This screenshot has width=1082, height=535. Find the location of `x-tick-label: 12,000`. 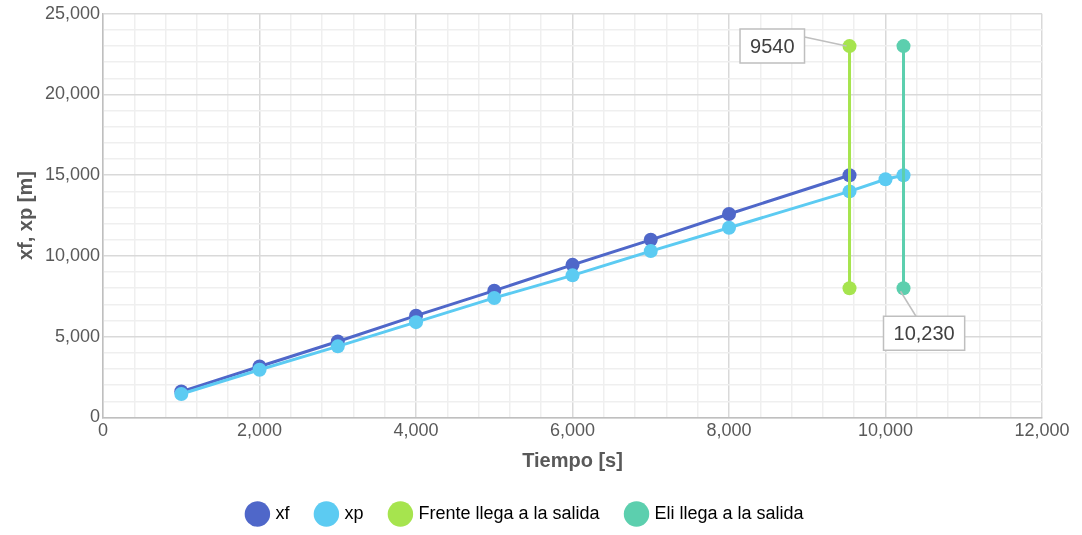

x-tick-label: 12,000 is located at coordinates (1042, 430).